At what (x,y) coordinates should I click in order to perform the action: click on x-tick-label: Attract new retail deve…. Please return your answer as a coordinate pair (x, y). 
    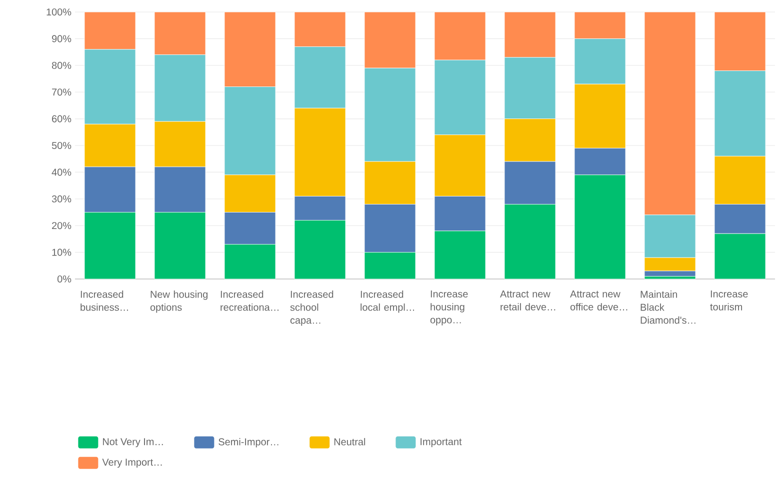
    Looking at the image, I should click on (528, 300).